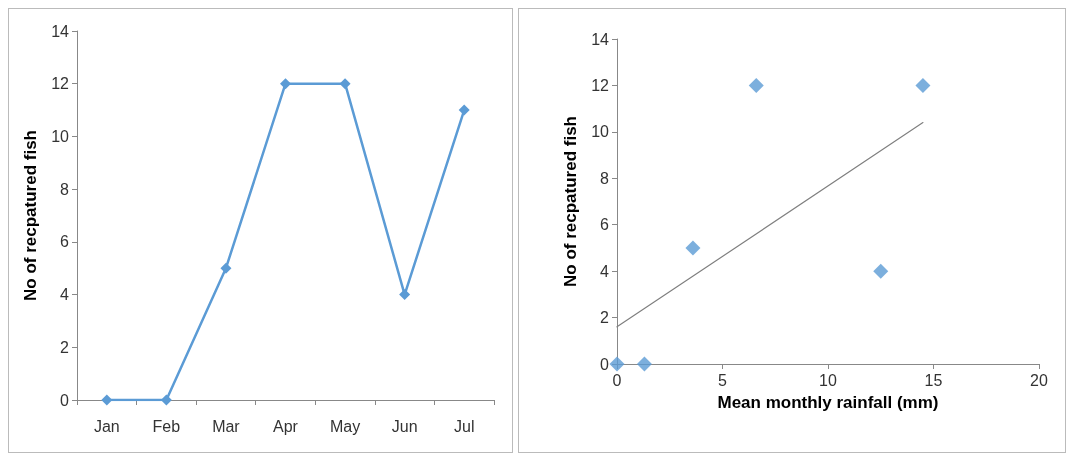  What do you see at coordinates (1039, 380) in the screenshot?
I see `x-tick-label: 20` at bounding box center [1039, 380].